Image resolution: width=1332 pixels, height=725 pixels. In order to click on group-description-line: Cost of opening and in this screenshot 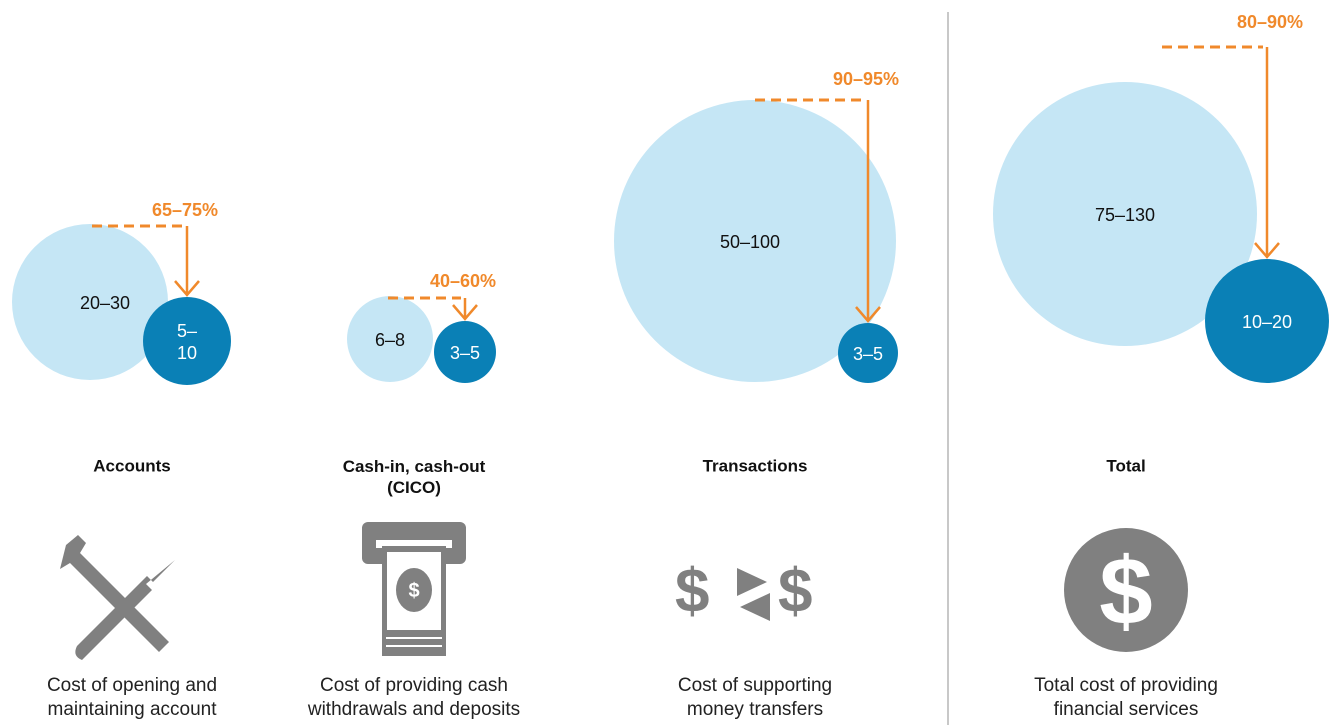, I will do `click(132, 685)`.